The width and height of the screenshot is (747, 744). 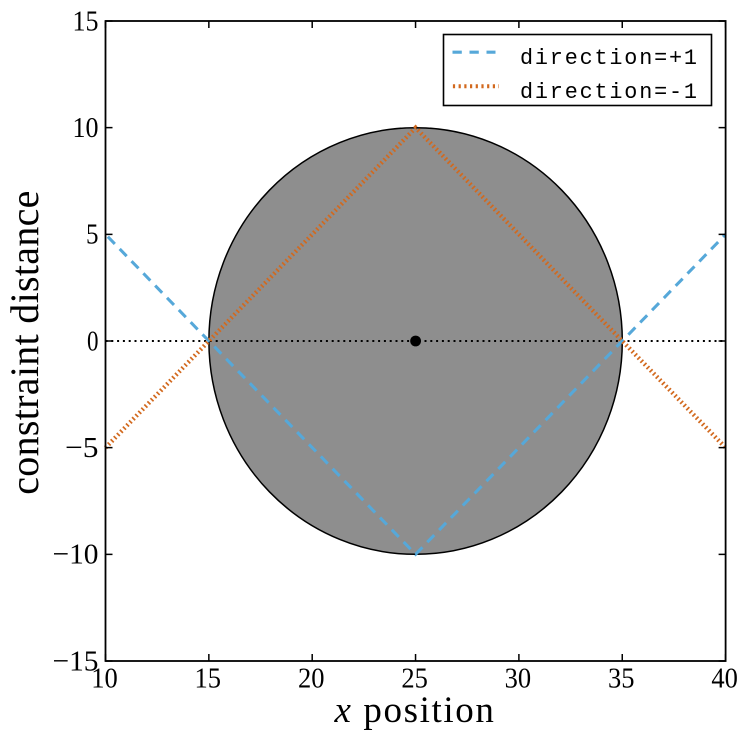 I want to click on svg-text: x position, so click(x=415, y=710).